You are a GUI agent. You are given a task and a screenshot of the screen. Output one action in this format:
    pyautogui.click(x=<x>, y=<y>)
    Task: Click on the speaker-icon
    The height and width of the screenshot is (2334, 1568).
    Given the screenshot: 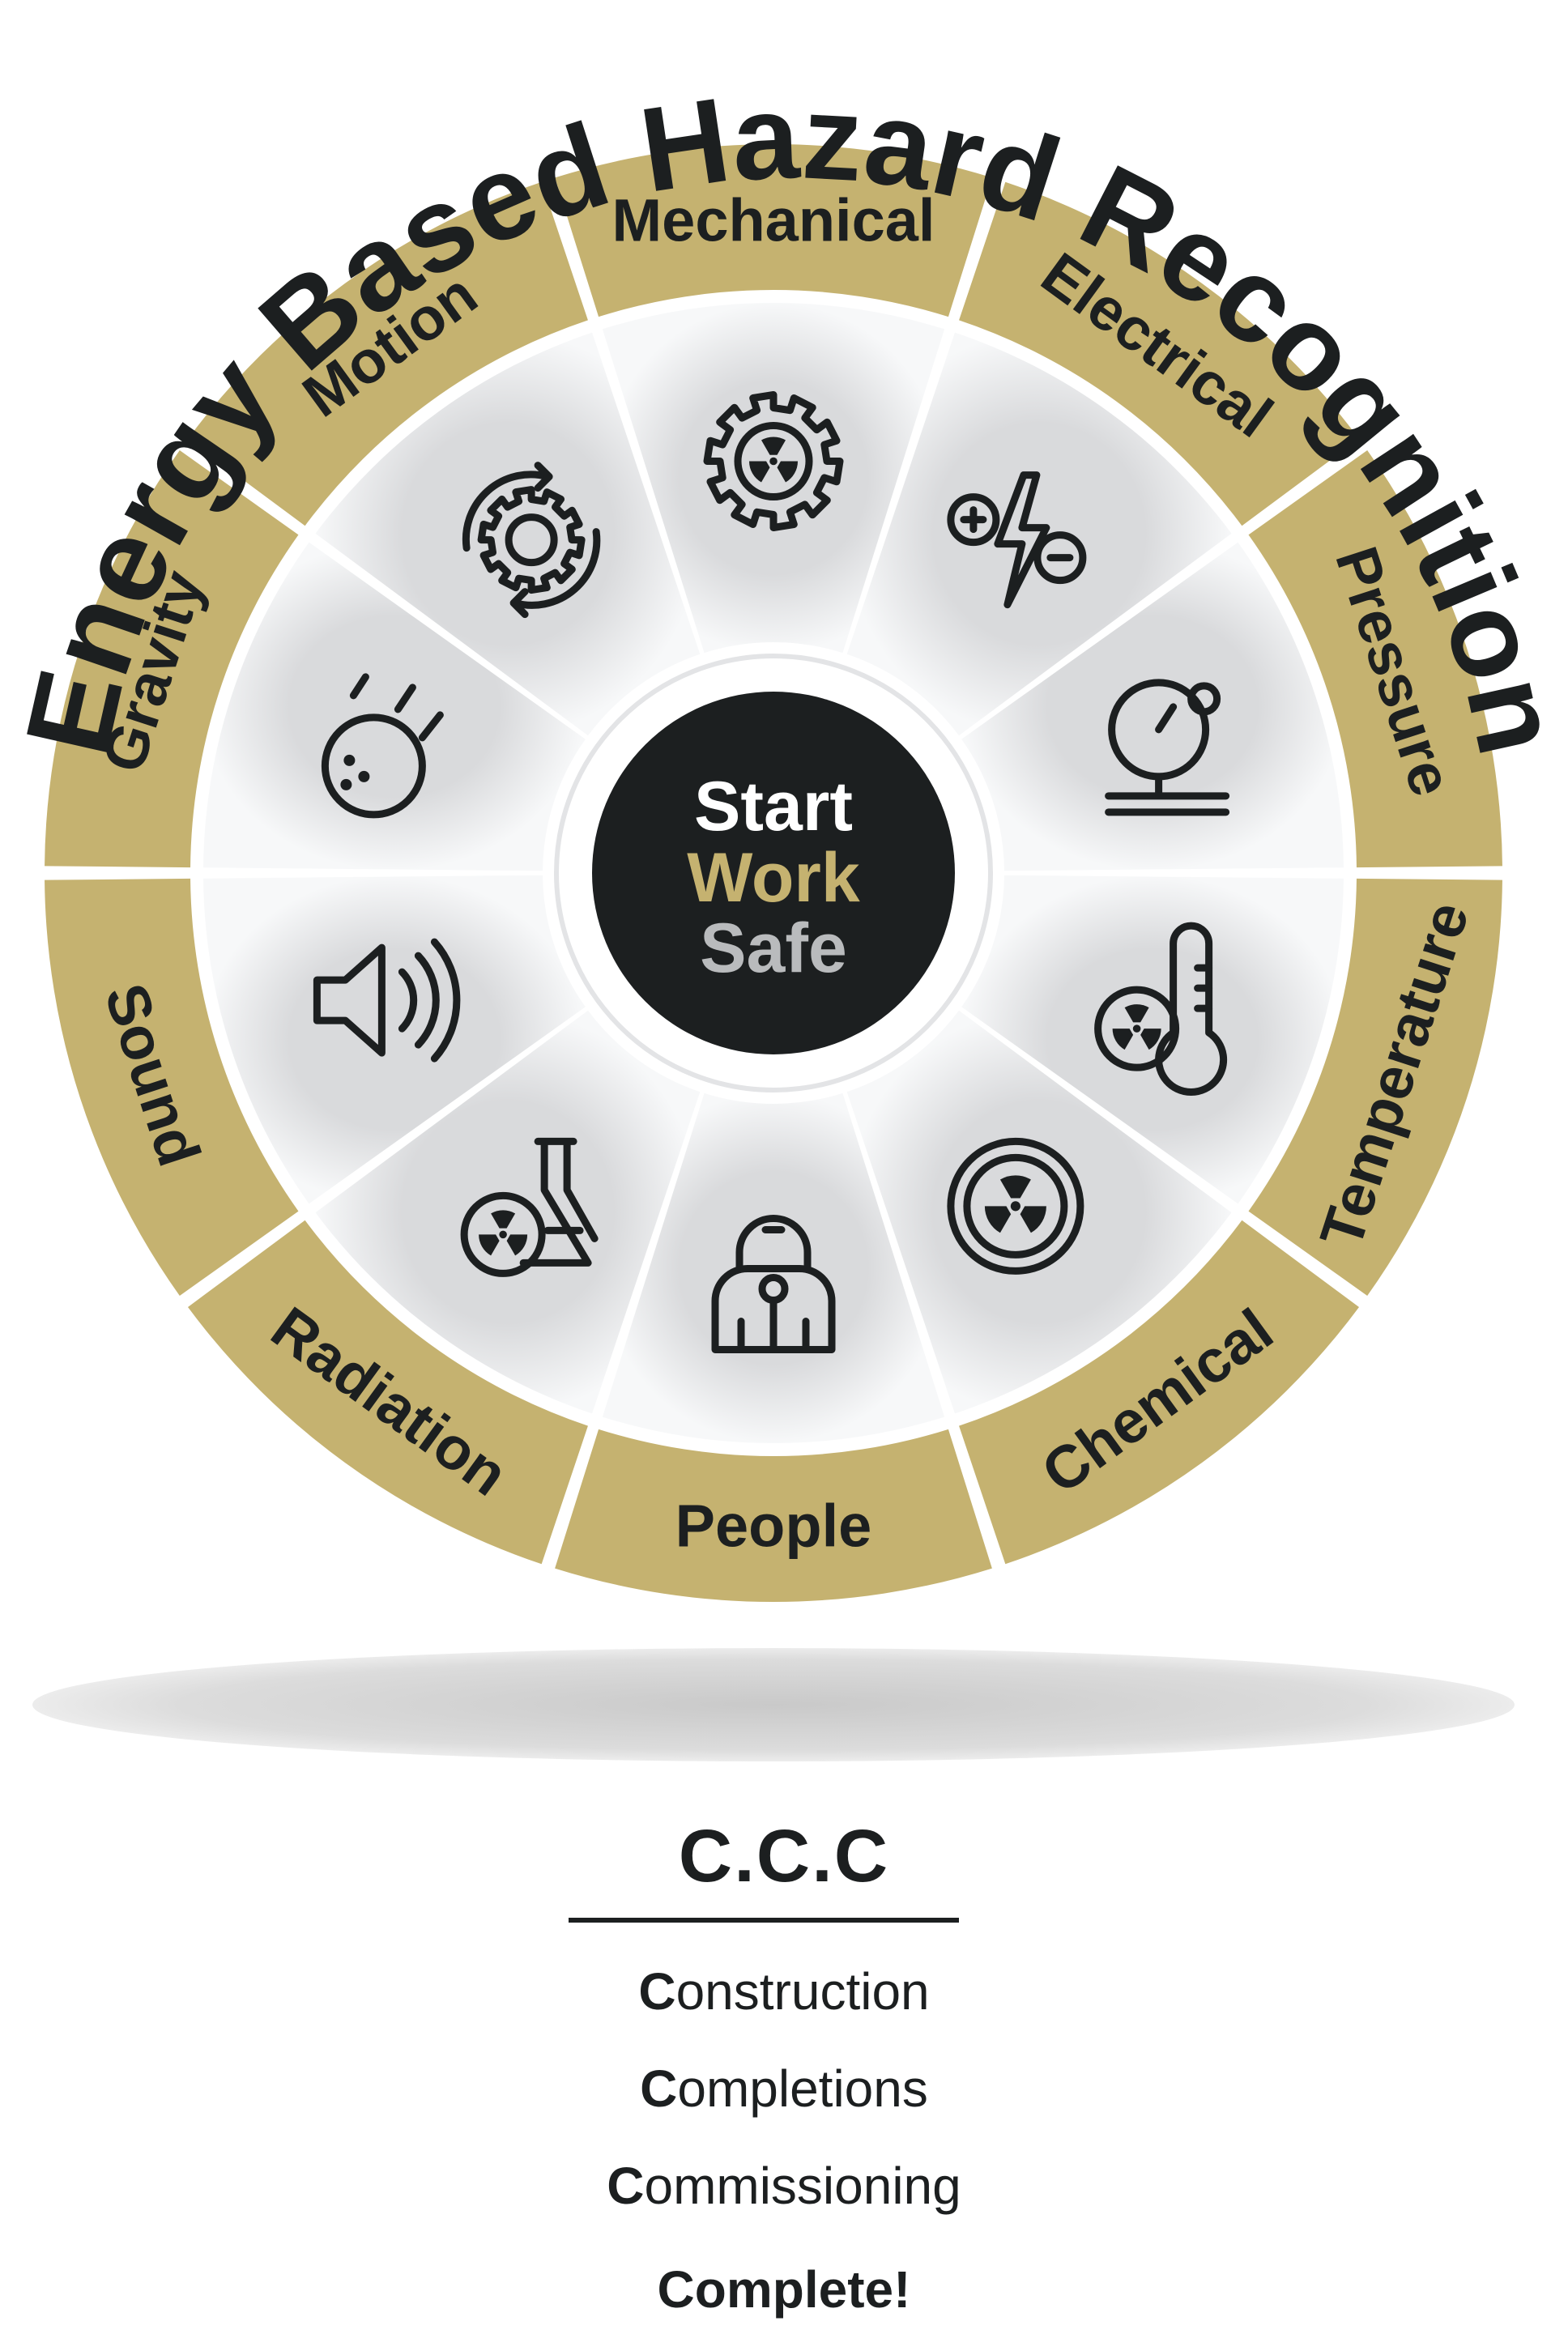 What is the action you would take?
    pyautogui.click(x=387, y=1000)
    